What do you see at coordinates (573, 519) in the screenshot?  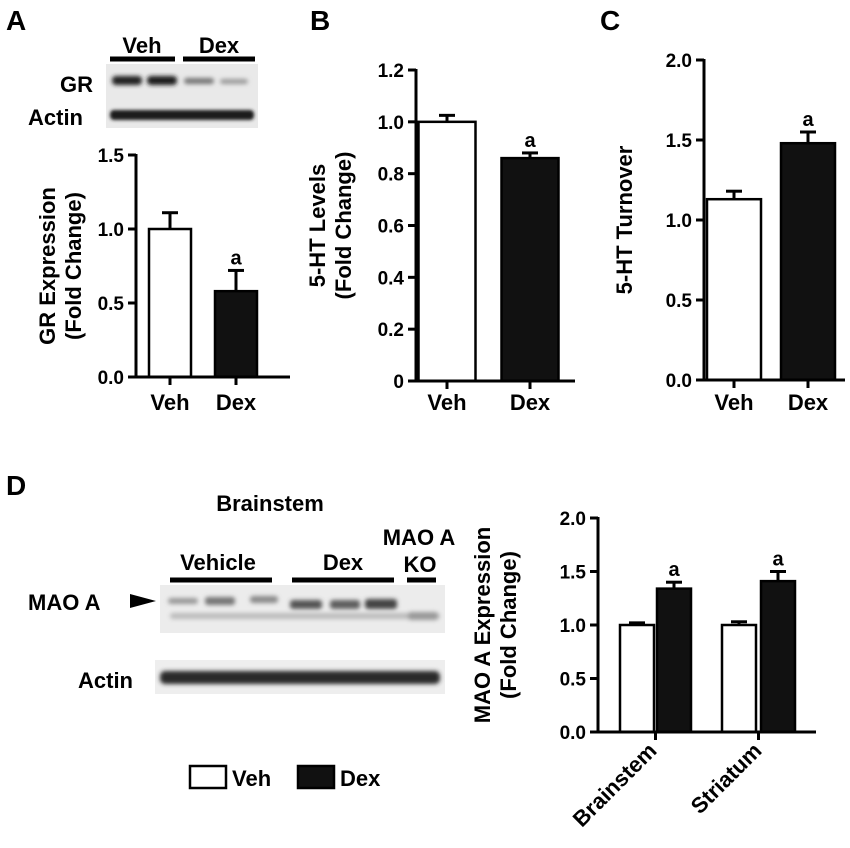 I see `chart-d-ytick-label-4: 2.0` at bounding box center [573, 519].